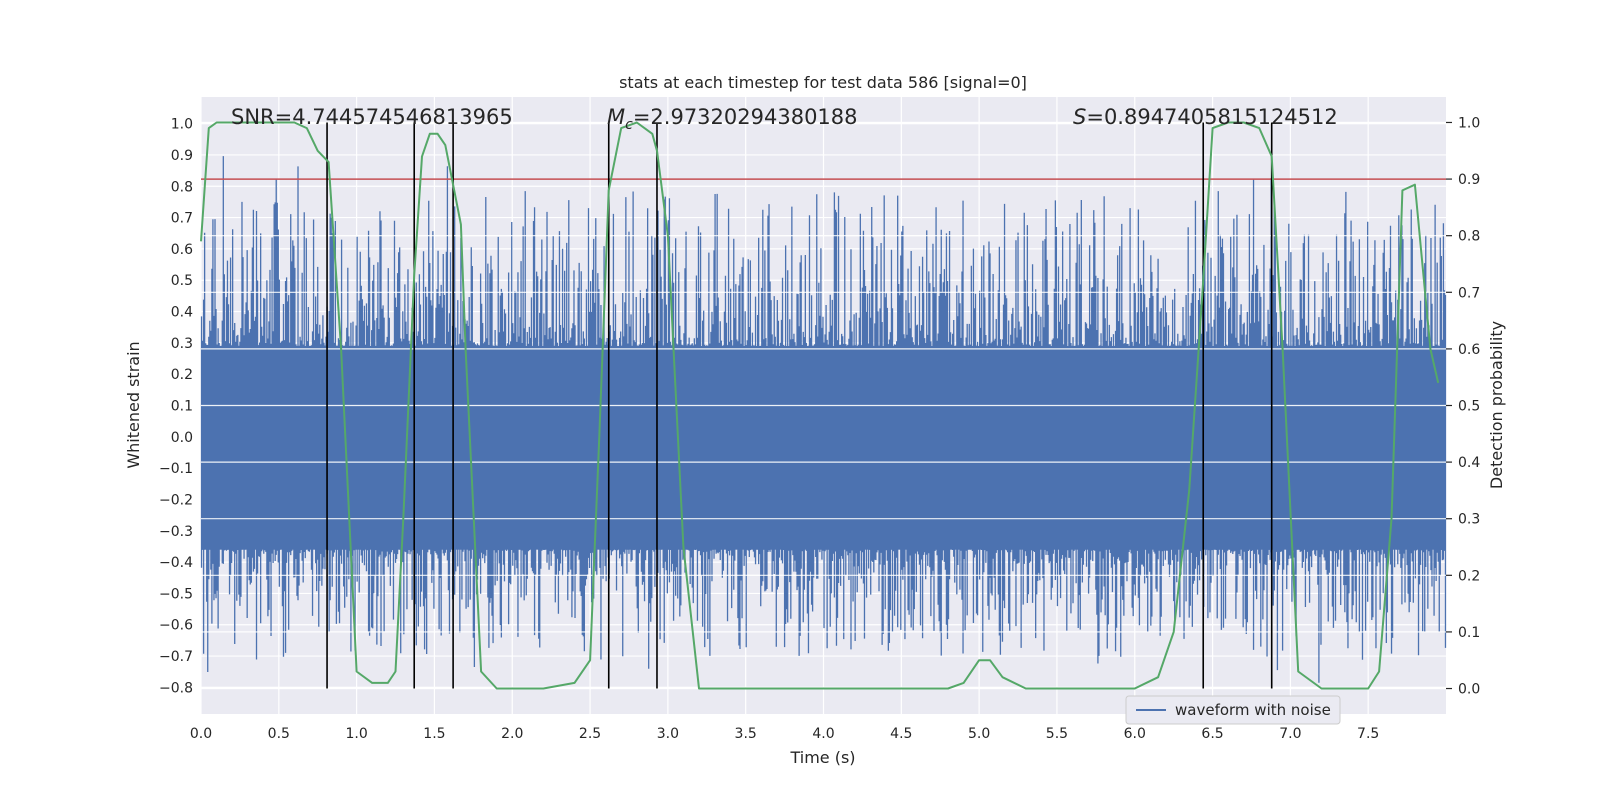 The height and width of the screenshot is (800, 1600). What do you see at coordinates (1469, 407) in the screenshot?
I see `y-right-tick-label: 0.5` at bounding box center [1469, 407].